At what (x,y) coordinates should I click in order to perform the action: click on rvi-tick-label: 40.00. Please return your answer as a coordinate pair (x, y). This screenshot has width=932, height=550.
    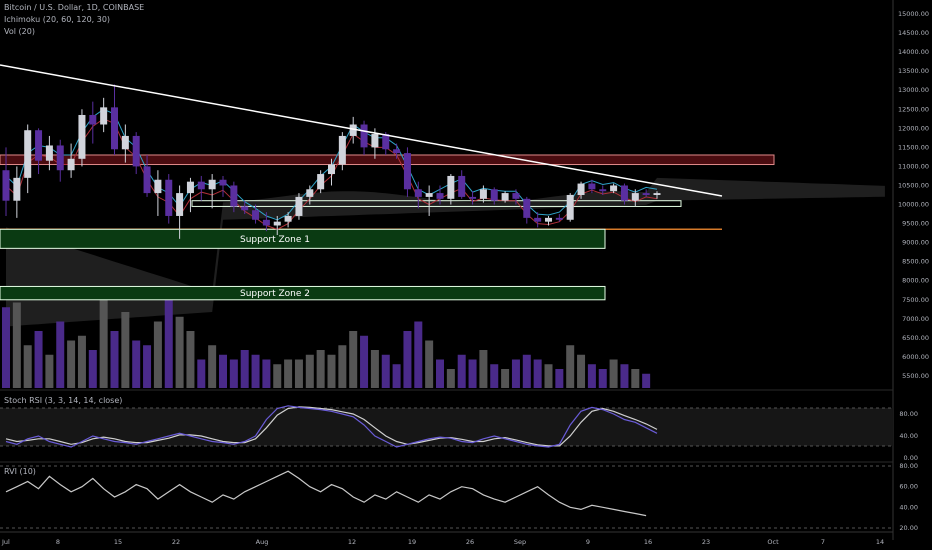
    Looking at the image, I should click on (908, 507).